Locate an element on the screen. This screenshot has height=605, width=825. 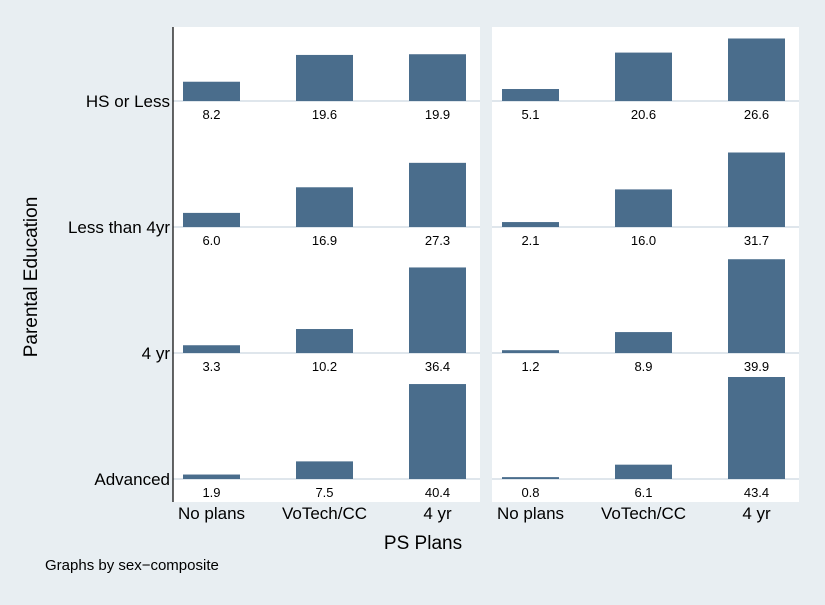
data-label: 16.9 is located at coordinates (324, 240).